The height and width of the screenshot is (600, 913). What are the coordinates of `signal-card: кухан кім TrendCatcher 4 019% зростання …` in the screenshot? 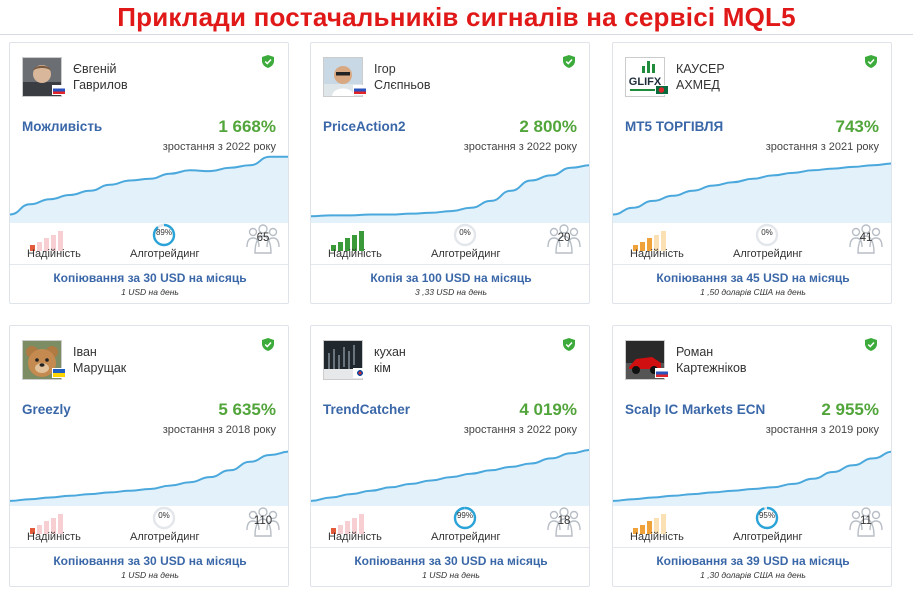 It's located at (450, 456).